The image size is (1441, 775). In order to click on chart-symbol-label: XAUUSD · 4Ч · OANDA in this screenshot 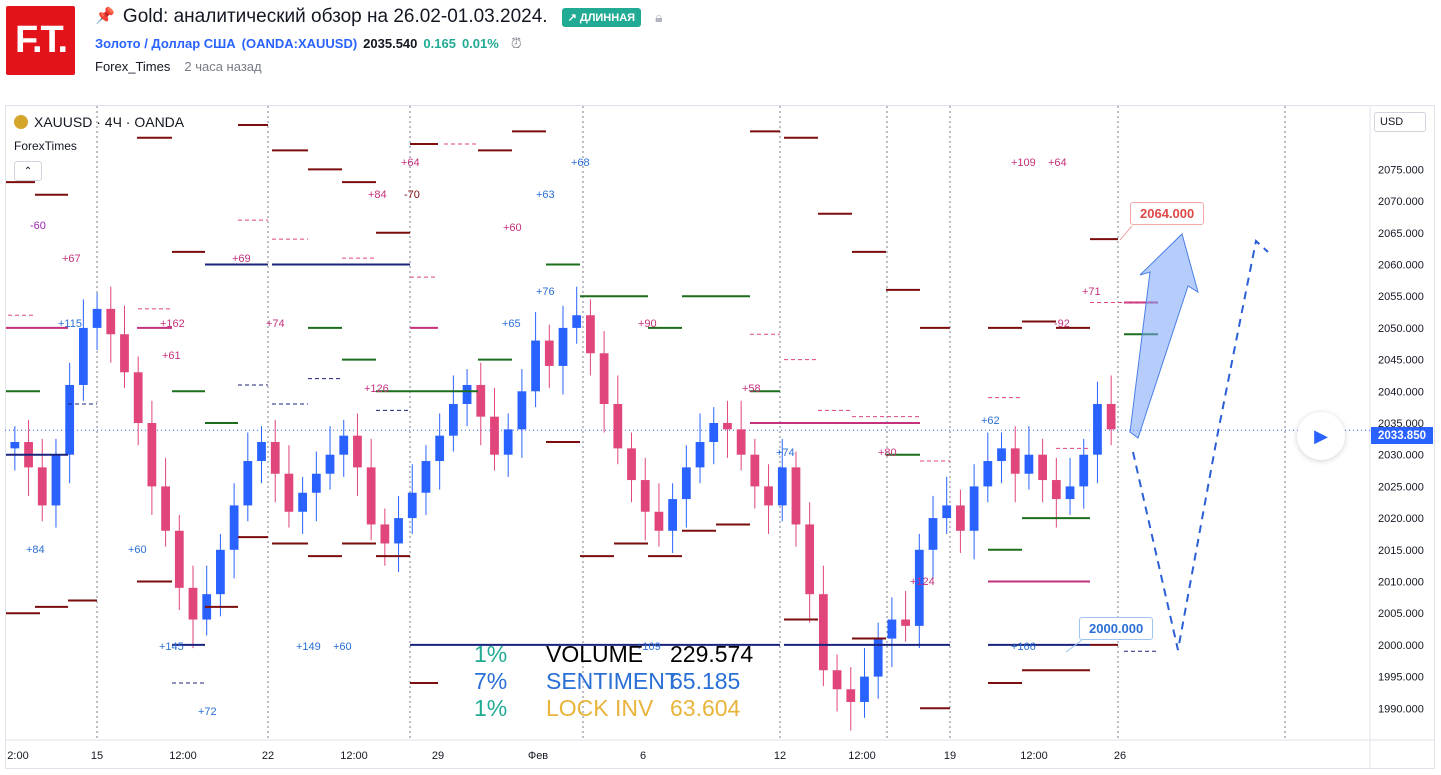, I will do `click(109, 122)`.